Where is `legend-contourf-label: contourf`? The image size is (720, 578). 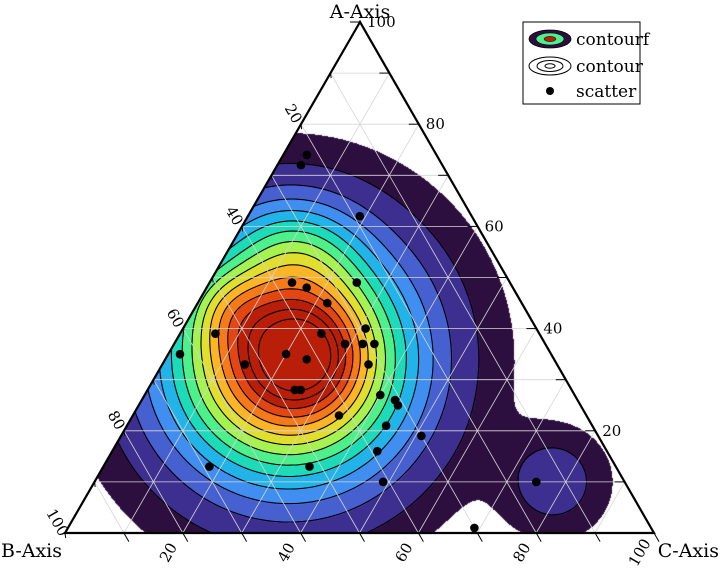
legend-contourf-label: contourf is located at coordinates (613, 40).